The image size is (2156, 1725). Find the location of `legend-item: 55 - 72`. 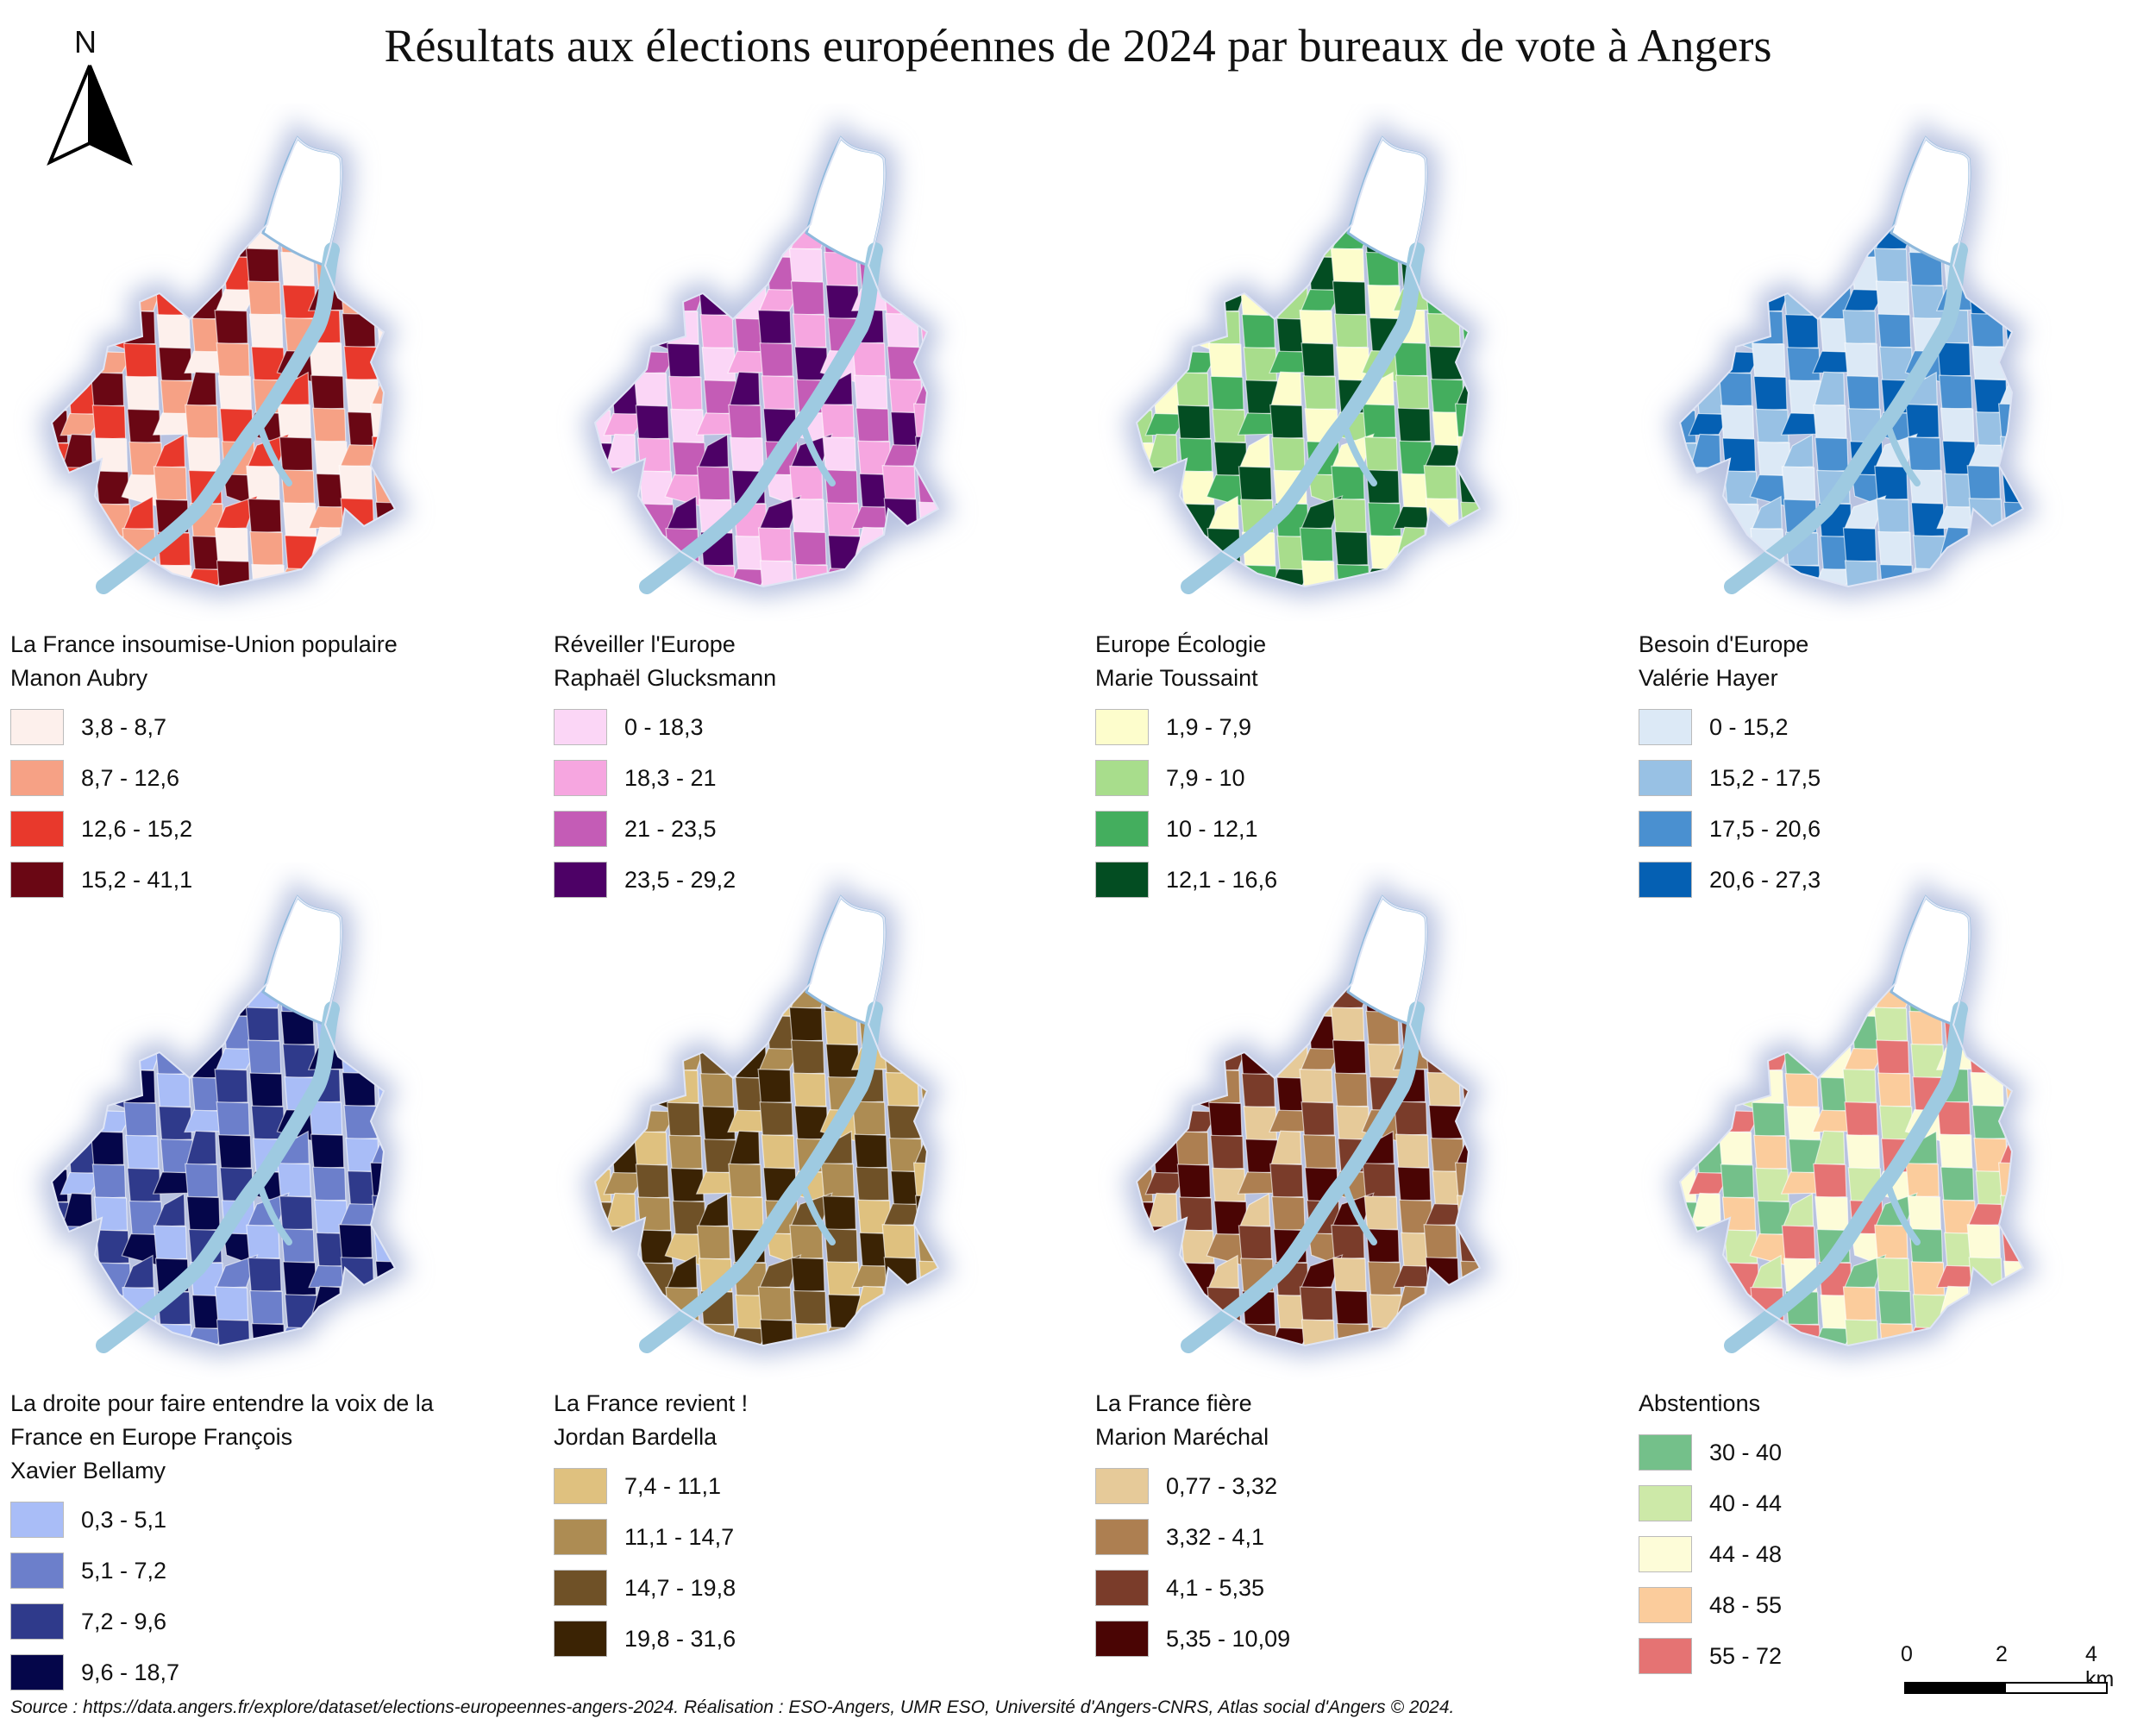

legend-item: 55 - 72 is located at coordinates (1710, 1656).